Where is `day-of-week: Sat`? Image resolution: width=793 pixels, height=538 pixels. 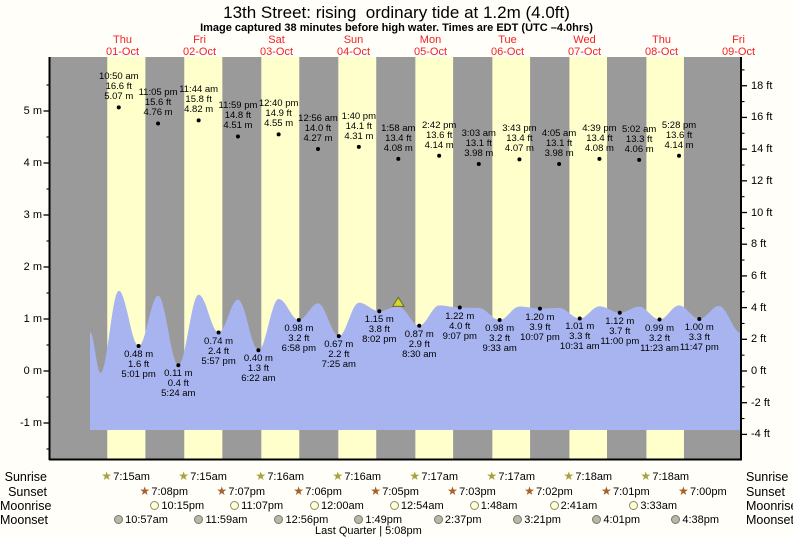
day-of-week: Sat is located at coordinates (276, 40).